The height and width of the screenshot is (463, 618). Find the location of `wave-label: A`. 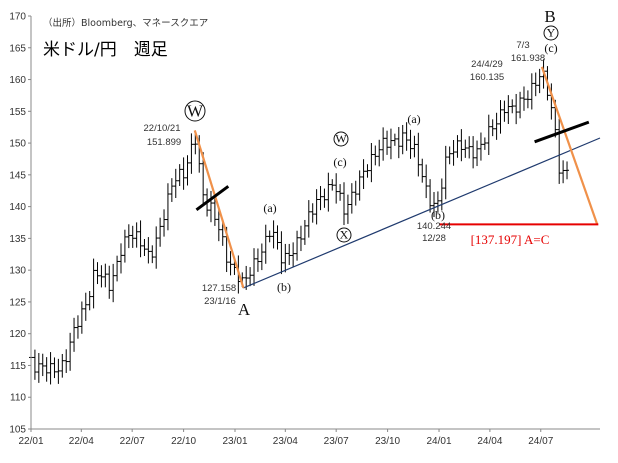

wave-label: A is located at coordinates (244, 309).